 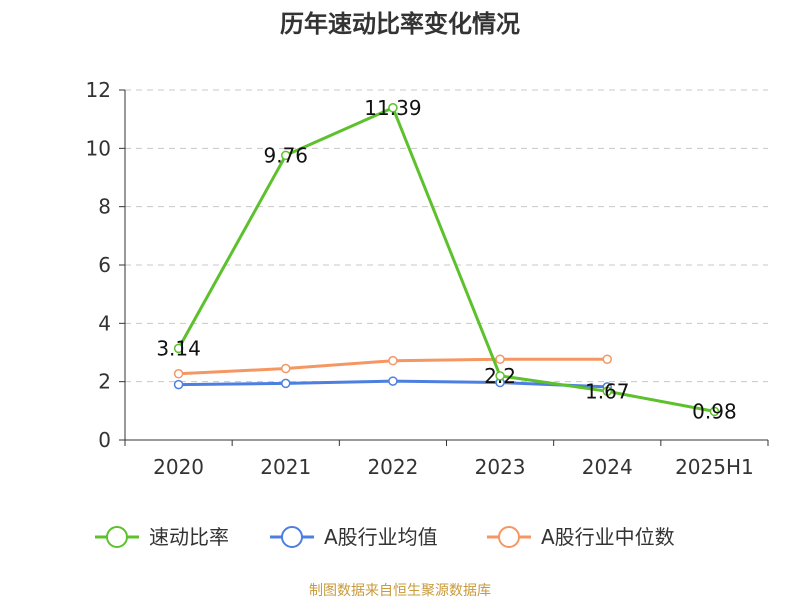 I want to click on data-label: 3.14, so click(x=178, y=348).